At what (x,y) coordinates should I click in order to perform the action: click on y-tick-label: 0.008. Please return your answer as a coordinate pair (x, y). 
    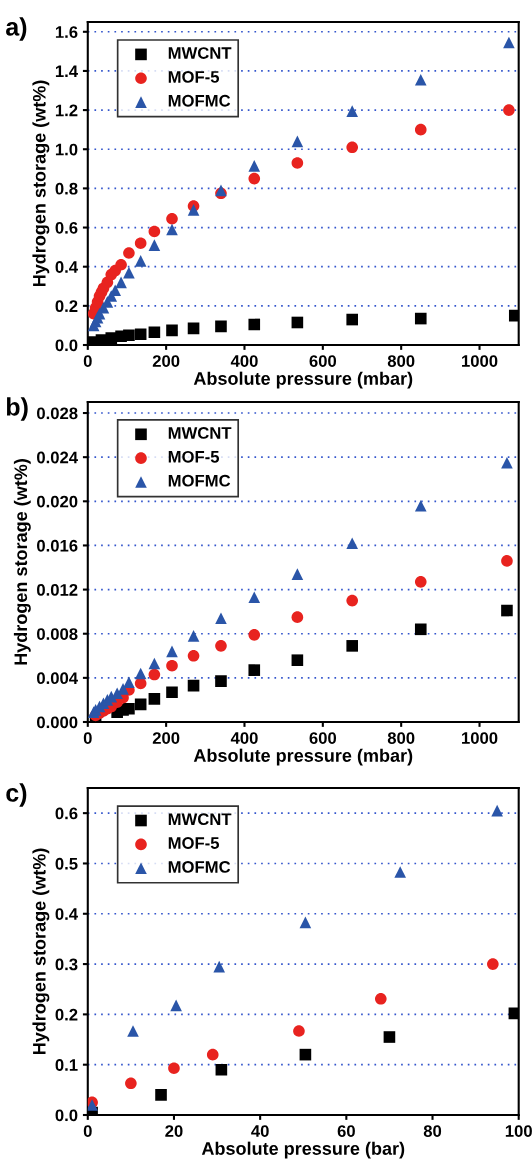
    Looking at the image, I should click on (57, 634).